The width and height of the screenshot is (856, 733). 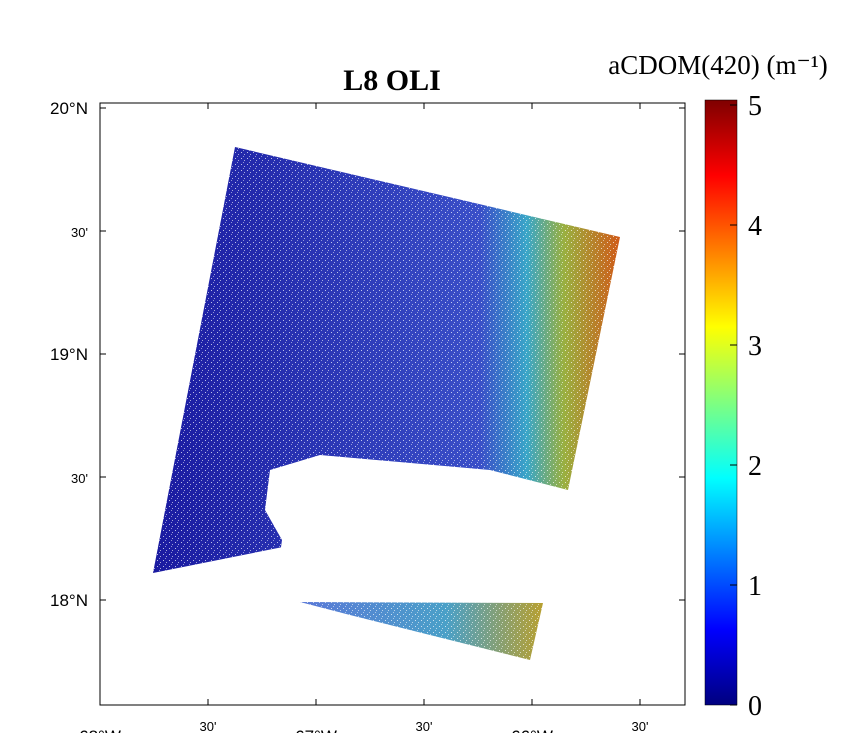 I want to click on colorbar, so click(x=721, y=402).